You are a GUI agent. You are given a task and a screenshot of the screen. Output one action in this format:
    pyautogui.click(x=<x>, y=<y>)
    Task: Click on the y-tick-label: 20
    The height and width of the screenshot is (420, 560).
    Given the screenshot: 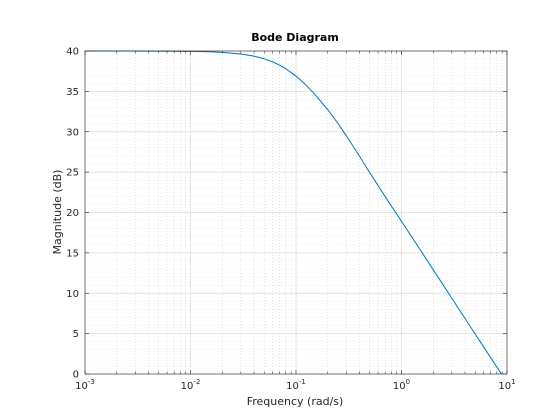 What is the action you would take?
    pyautogui.click(x=72, y=213)
    